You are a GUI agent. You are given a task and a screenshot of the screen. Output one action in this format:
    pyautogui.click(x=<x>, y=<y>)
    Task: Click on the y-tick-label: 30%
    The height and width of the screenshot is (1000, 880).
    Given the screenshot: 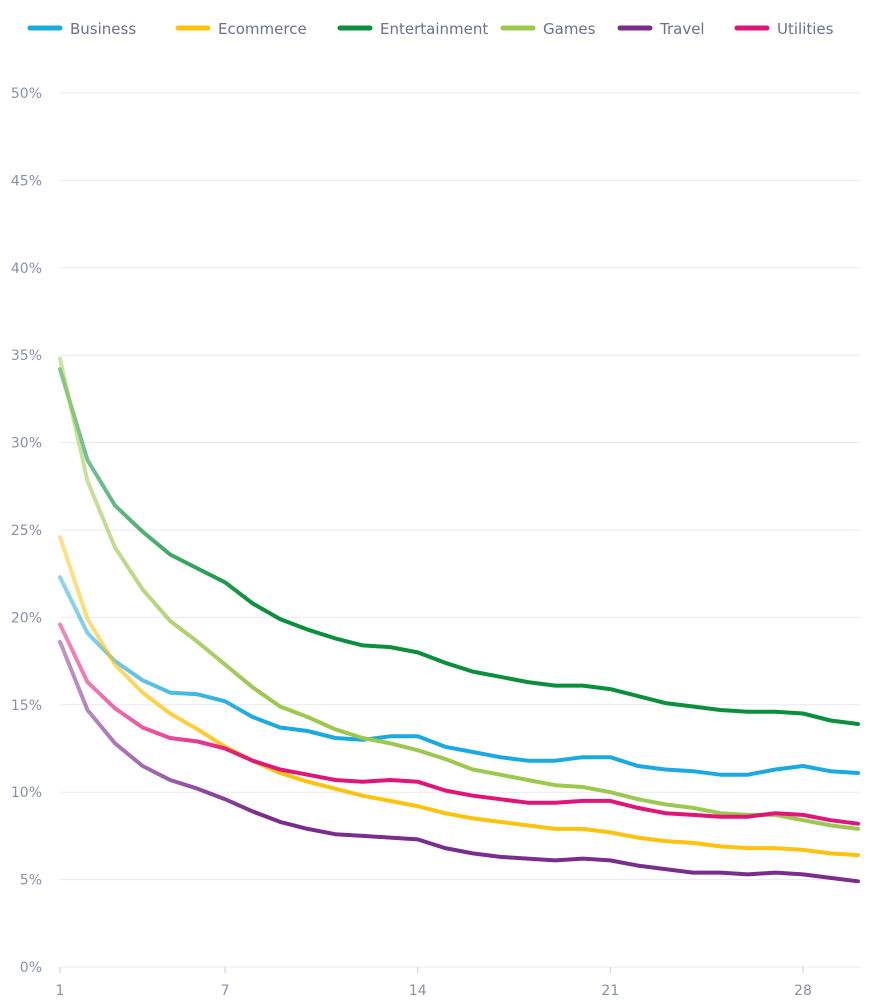 What is the action you would take?
    pyautogui.click(x=26, y=444)
    